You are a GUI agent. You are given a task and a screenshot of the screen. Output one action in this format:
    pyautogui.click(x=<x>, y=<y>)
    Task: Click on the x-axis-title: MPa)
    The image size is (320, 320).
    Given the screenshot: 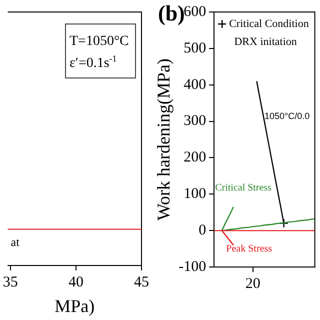 What is the action you would take?
    pyautogui.click(x=74, y=306)
    